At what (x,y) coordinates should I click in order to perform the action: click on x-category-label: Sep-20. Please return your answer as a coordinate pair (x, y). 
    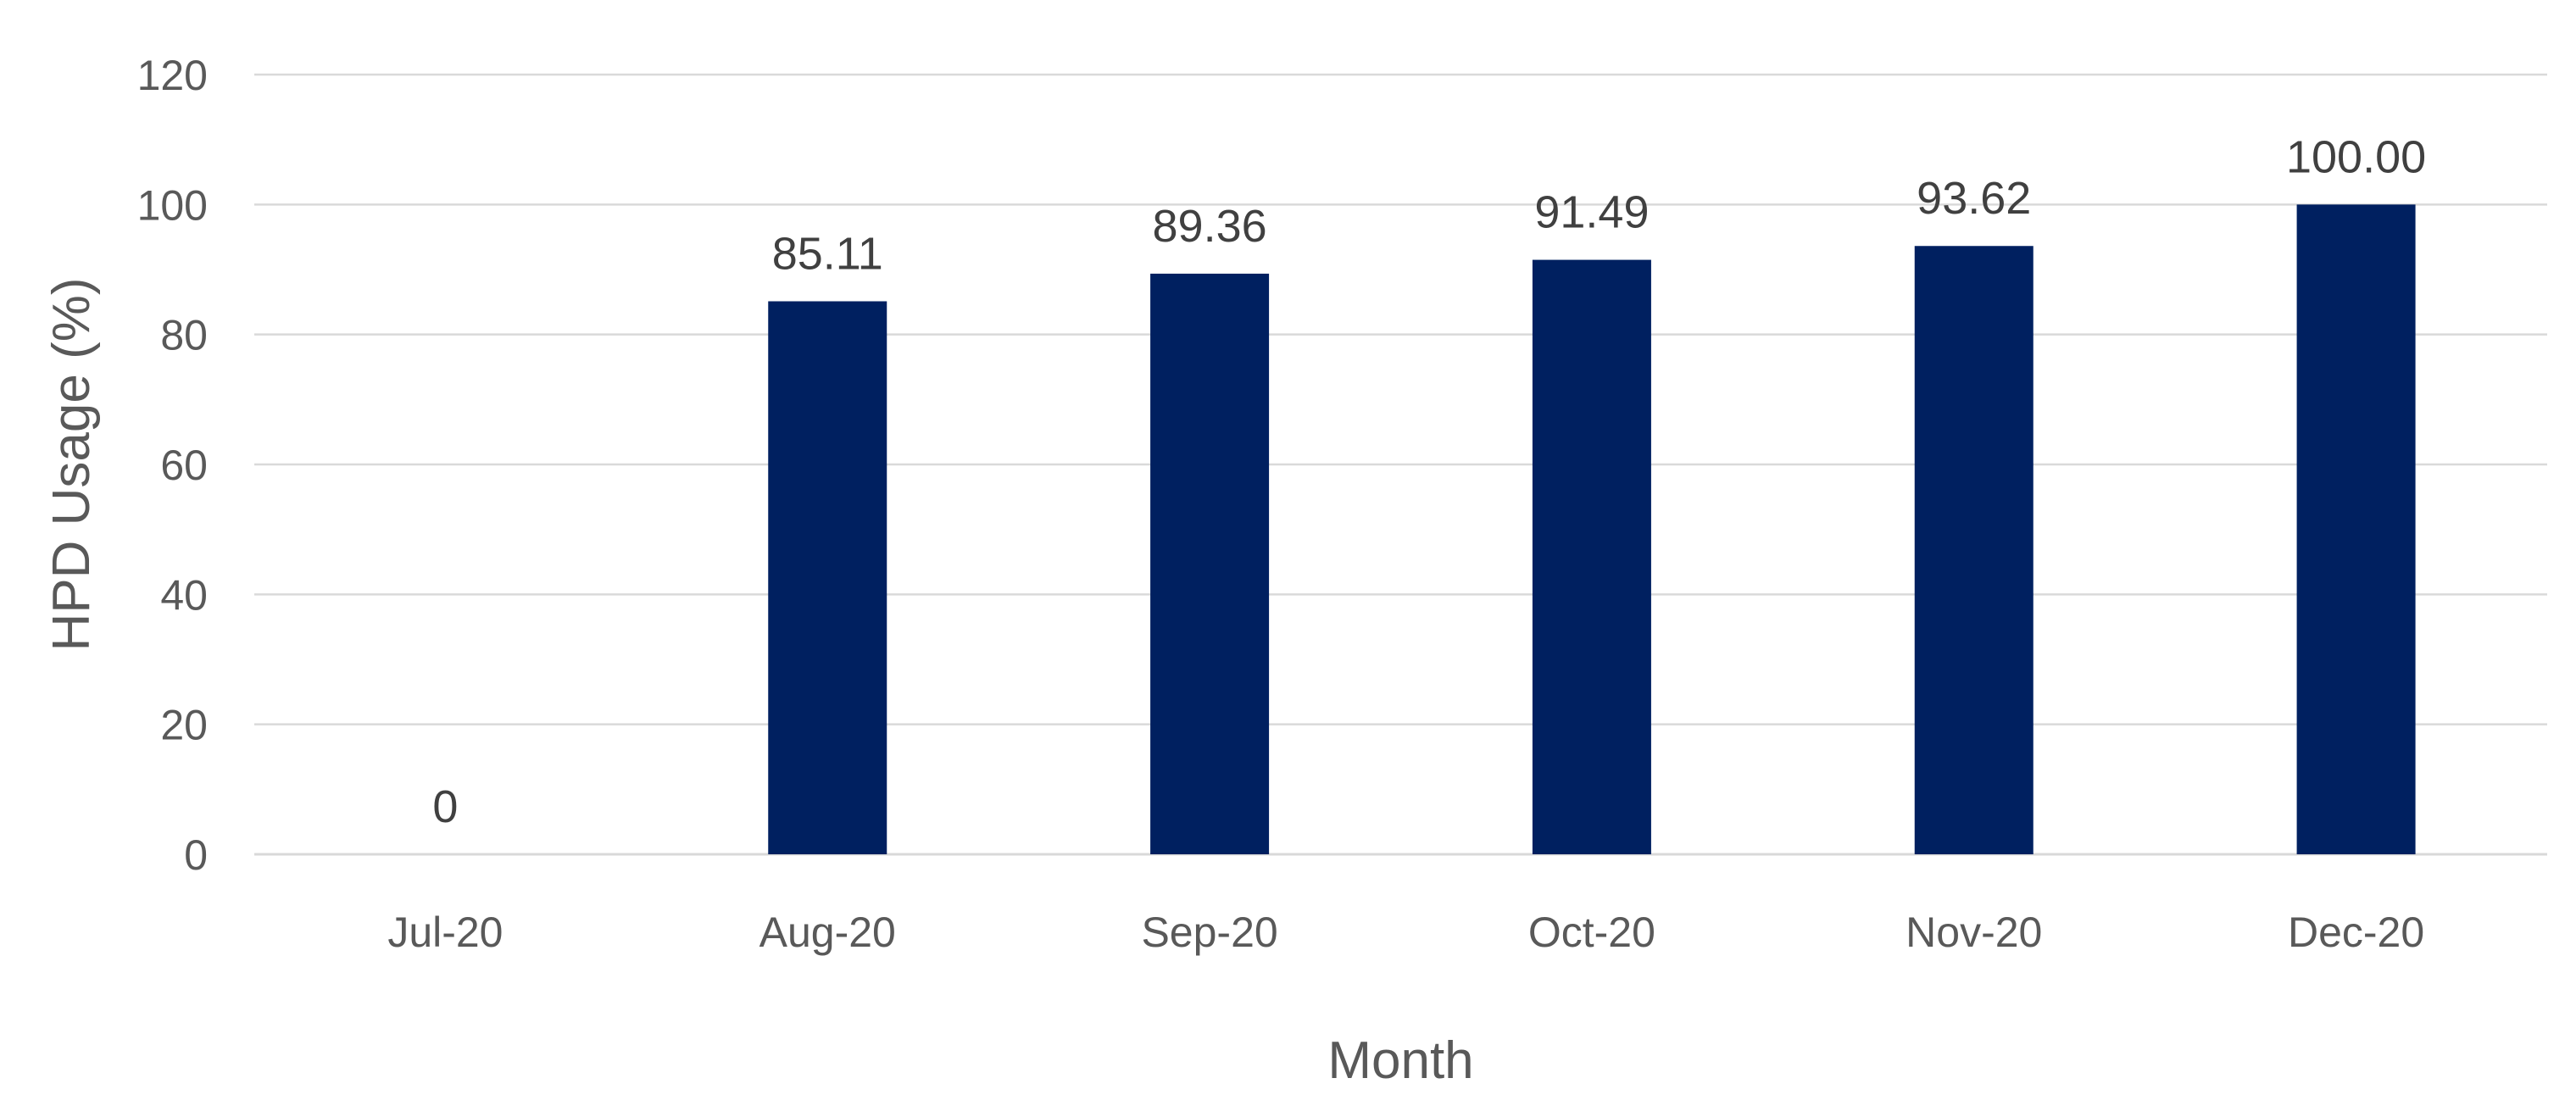
    Looking at the image, I should click on (1209, 932).